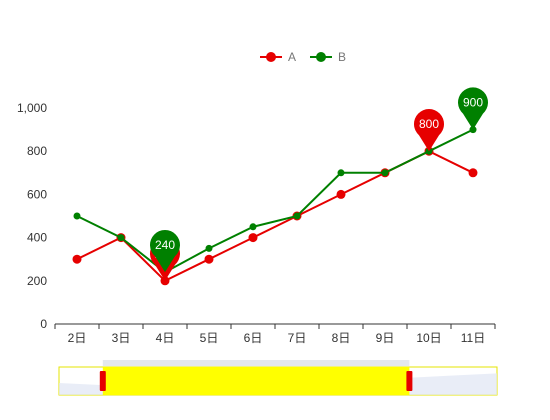  What do you see at coordinates (342, 57) in the screenshot?
I see `legend-label: B` at bounding box center [342, 57].